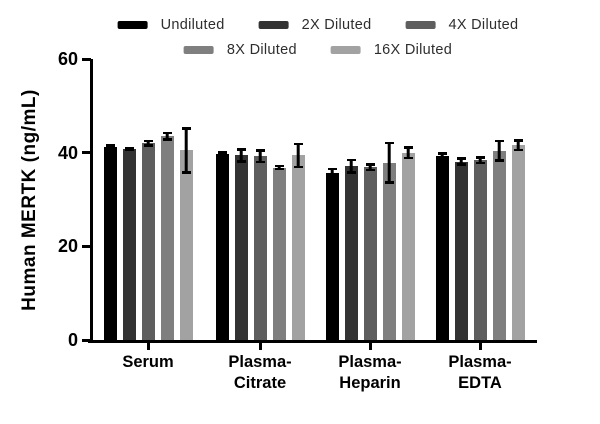  Describe the element at coordinates (186, 150) in the screenshot. I see `error-bar-serum-16x-diluted` at that location.